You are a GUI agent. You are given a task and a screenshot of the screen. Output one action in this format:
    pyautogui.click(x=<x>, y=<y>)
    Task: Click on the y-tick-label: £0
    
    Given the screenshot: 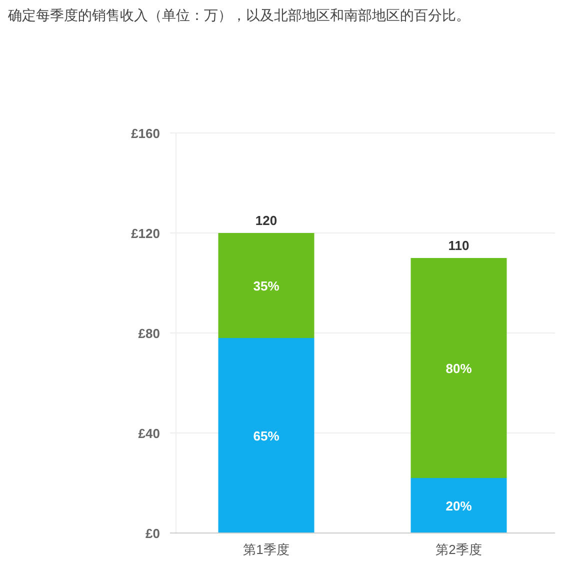 What is the action you would take?
    pyautogui.click(x=153, y=533)
    